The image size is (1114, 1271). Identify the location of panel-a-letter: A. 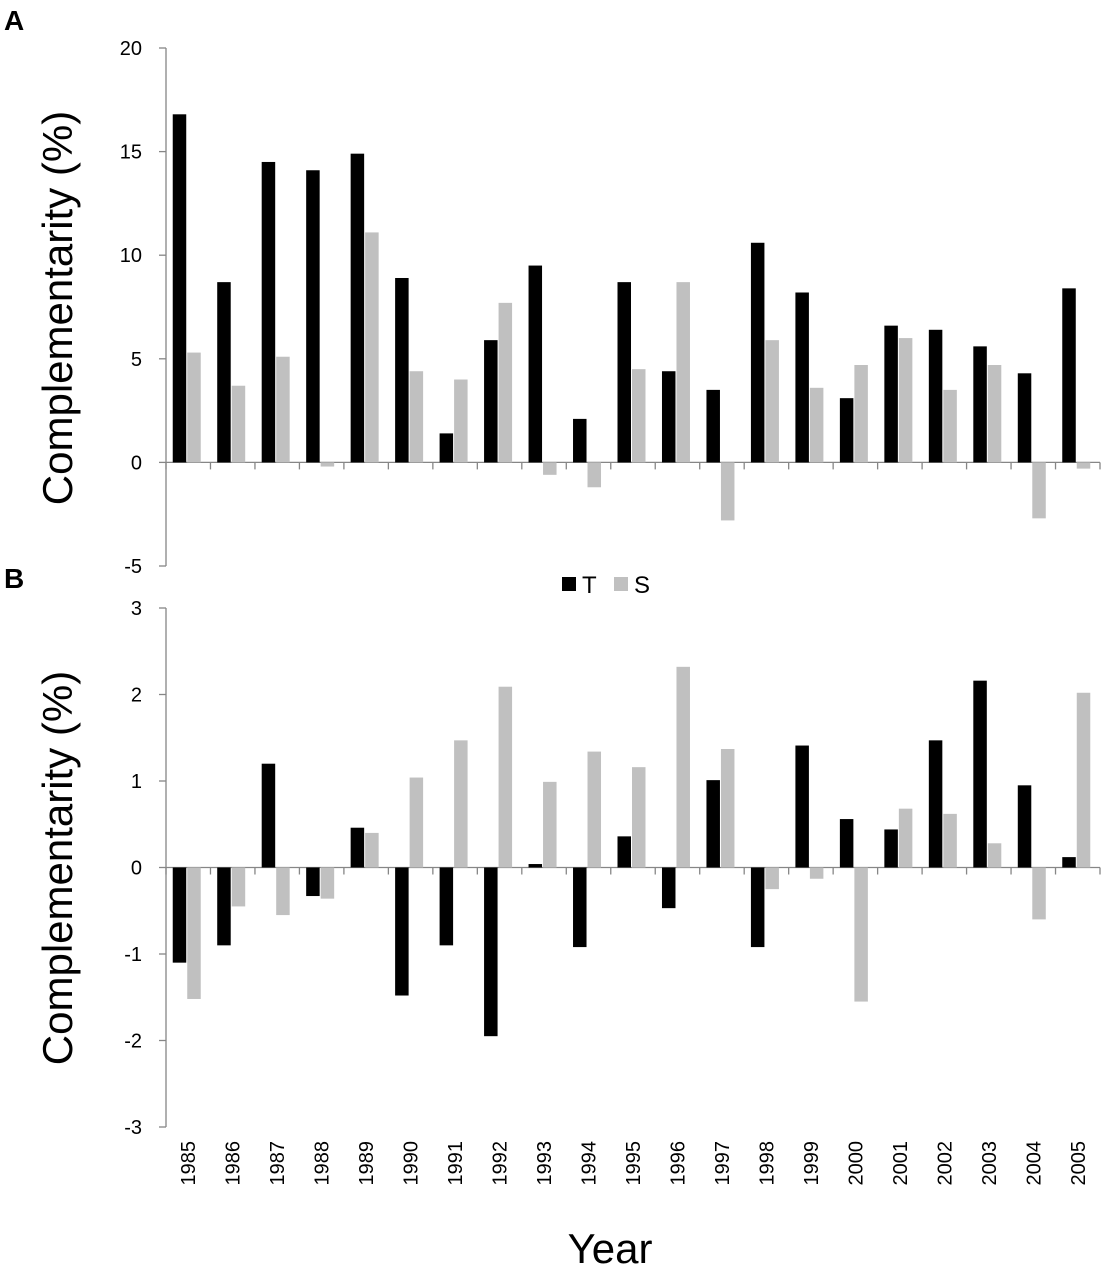
(14, 20).